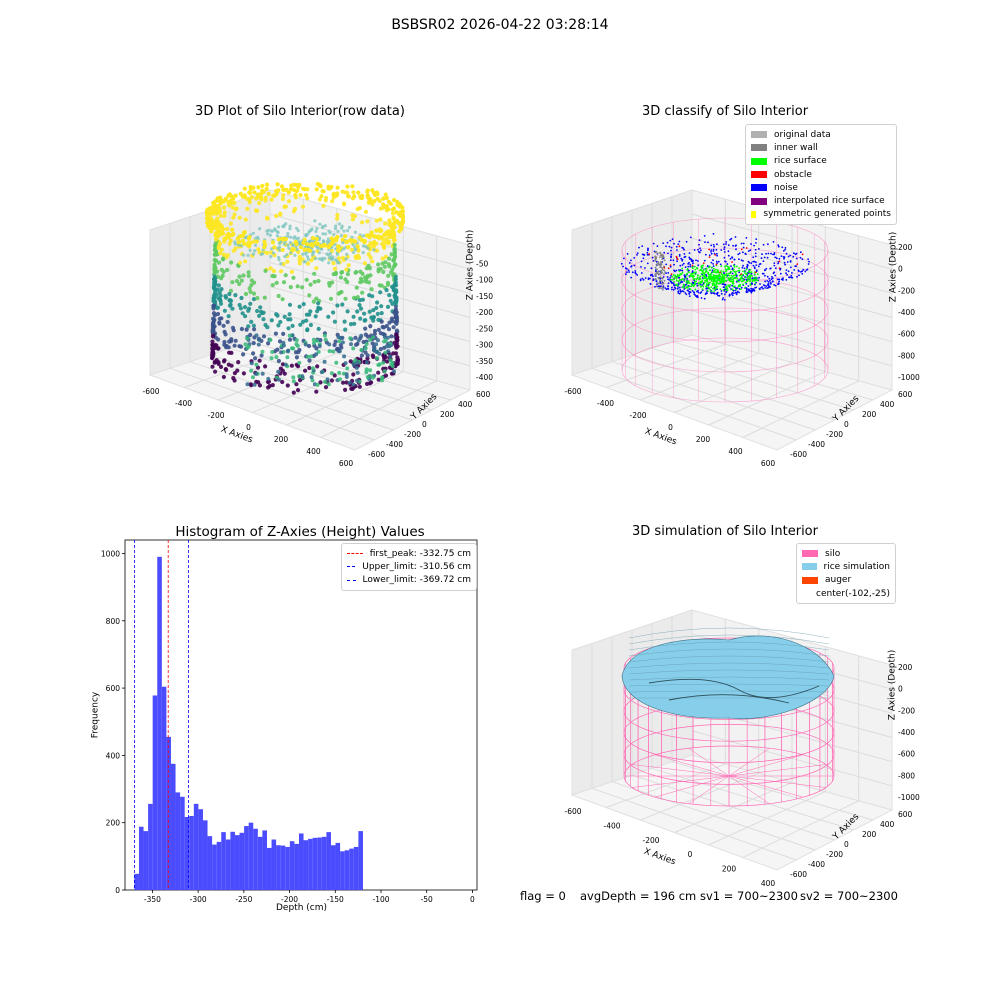 The width and height of the screenshot is (1000, 1000). What do you see at coordinates (117, 890) in the screenshot?
I see `y-tick-label: 0` at bounding box center [117, 890].